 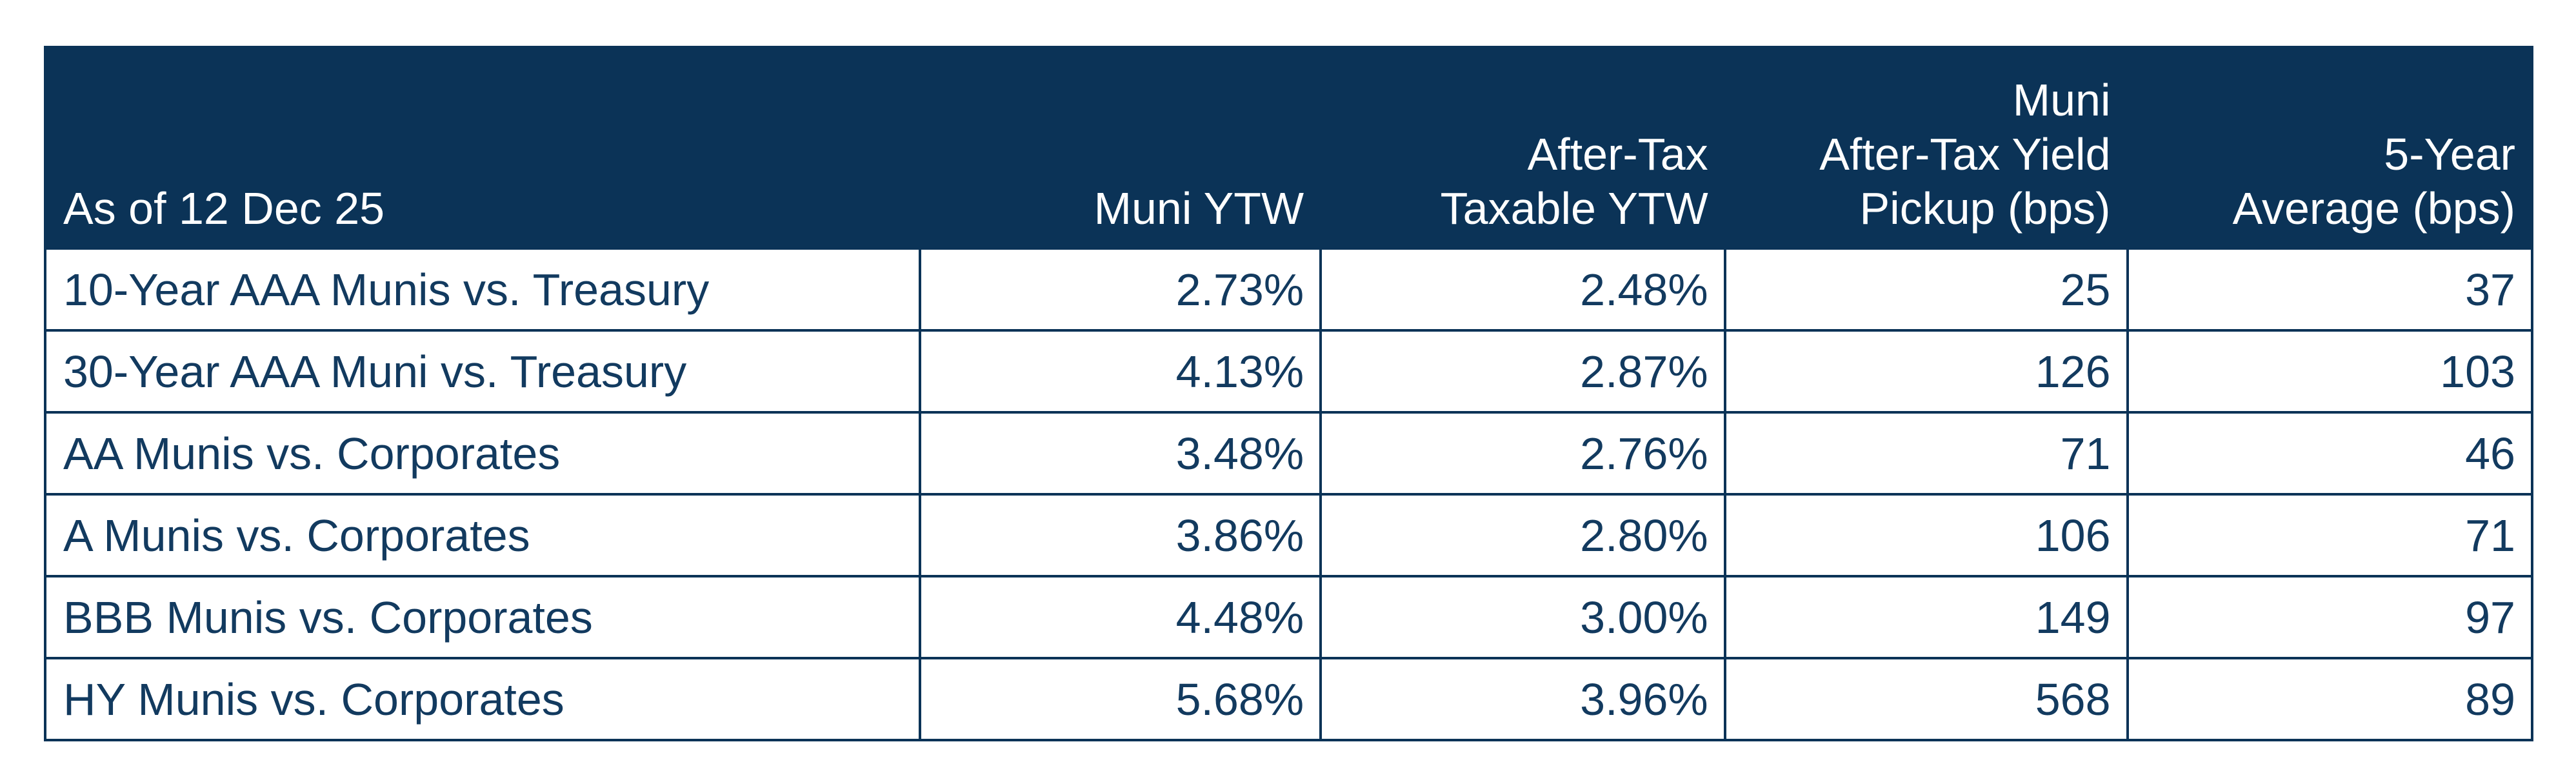 What do you see at coordinates (483, 535) in the screenshot?
I see `row-label-cell: A Munis vs. Corporates` at bounding box center [483, 535].